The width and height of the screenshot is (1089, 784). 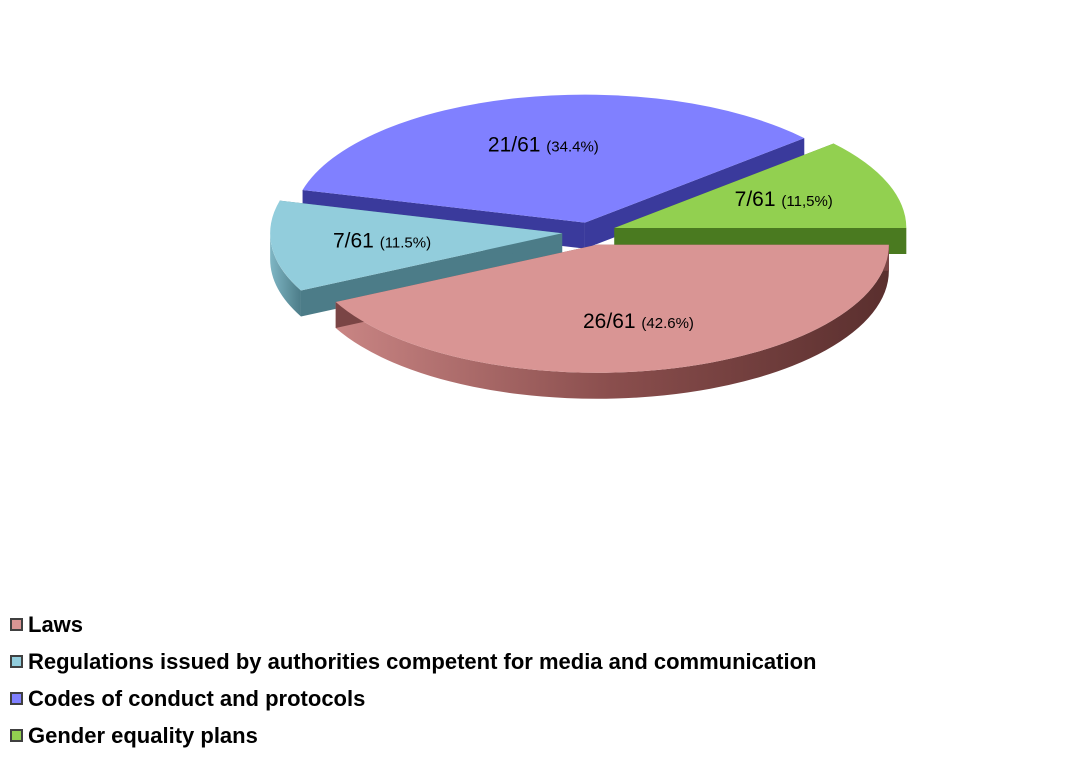 I want to click on data-label-count-gender-equality: 7/61, so click(x=758, y=199).